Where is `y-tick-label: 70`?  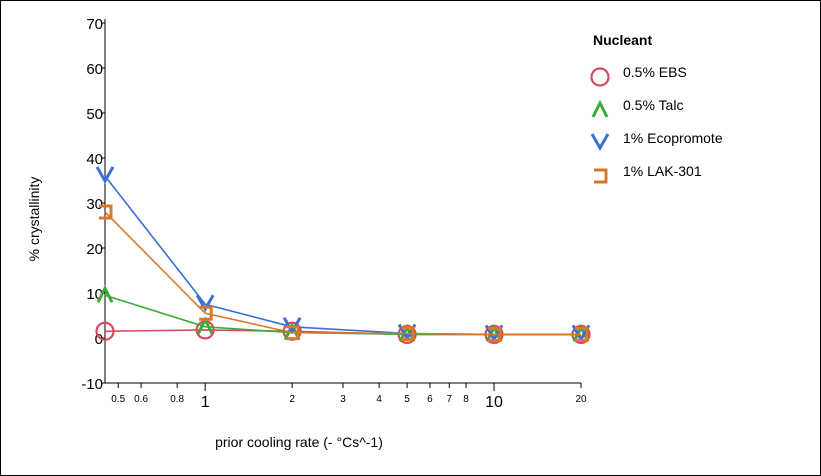 y-tick-label: 70 is located at coordinates (94, 24).